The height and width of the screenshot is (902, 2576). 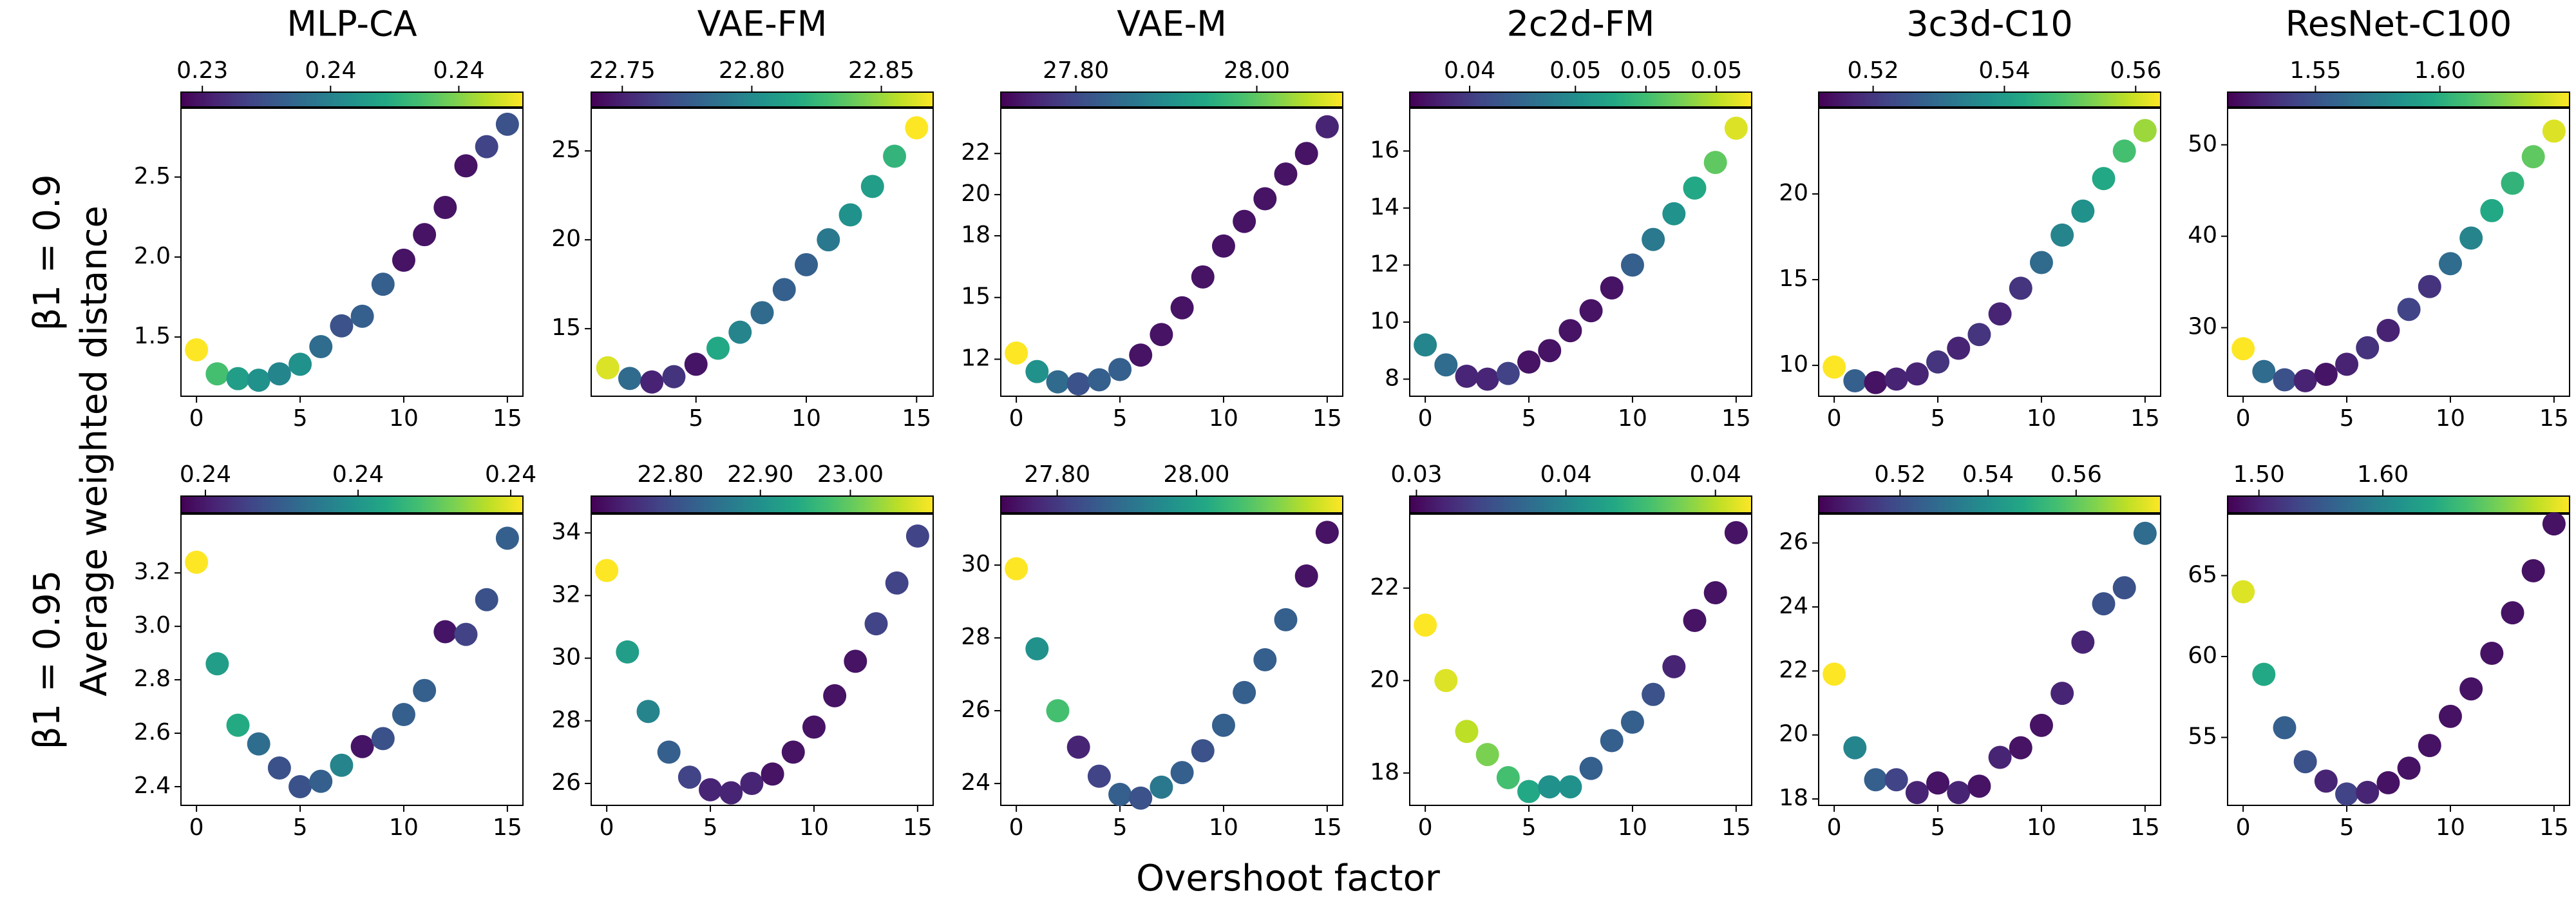 I want to click on y-tick-label: 18, so click(x=1793, y=798).